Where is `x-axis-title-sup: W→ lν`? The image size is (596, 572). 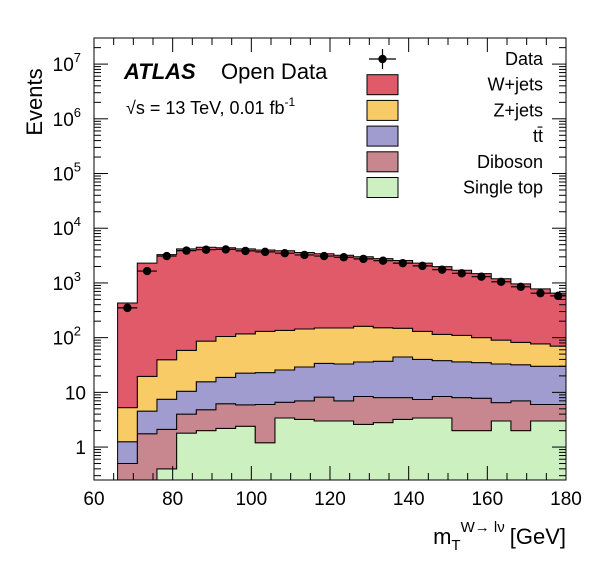 x-axis-title-sup: W→ lν is located at coordinates (483, 527).